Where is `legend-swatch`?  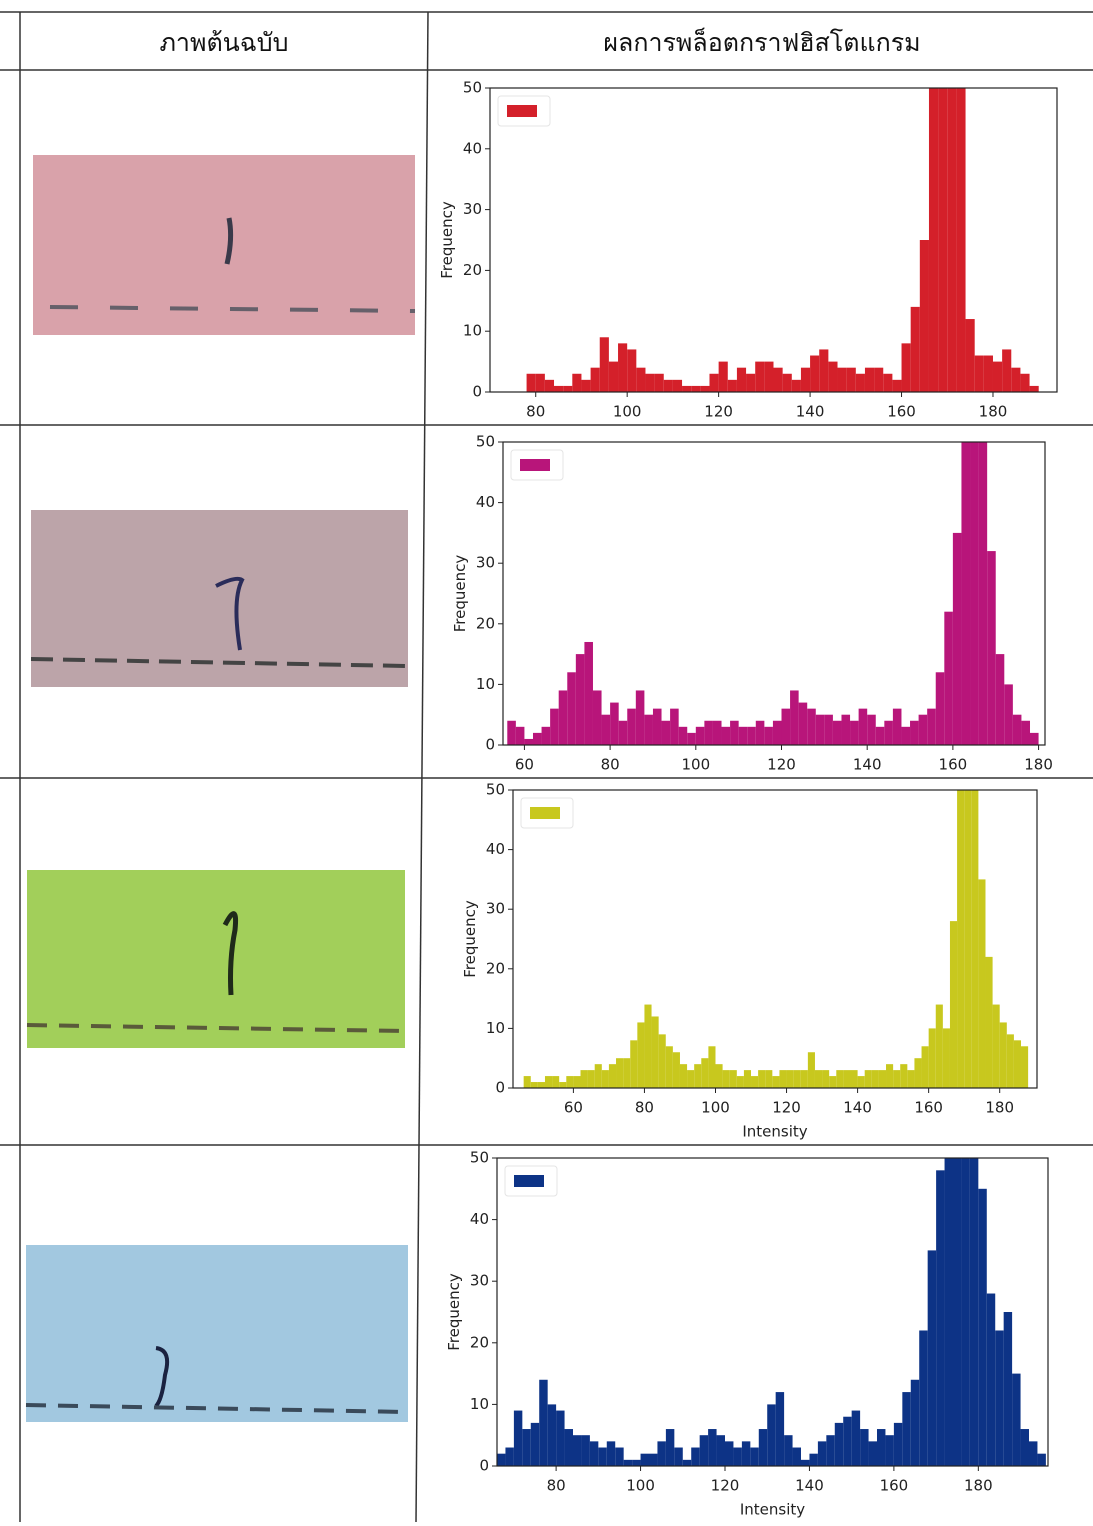
legend-swatch is located at coordinates (522, 111).